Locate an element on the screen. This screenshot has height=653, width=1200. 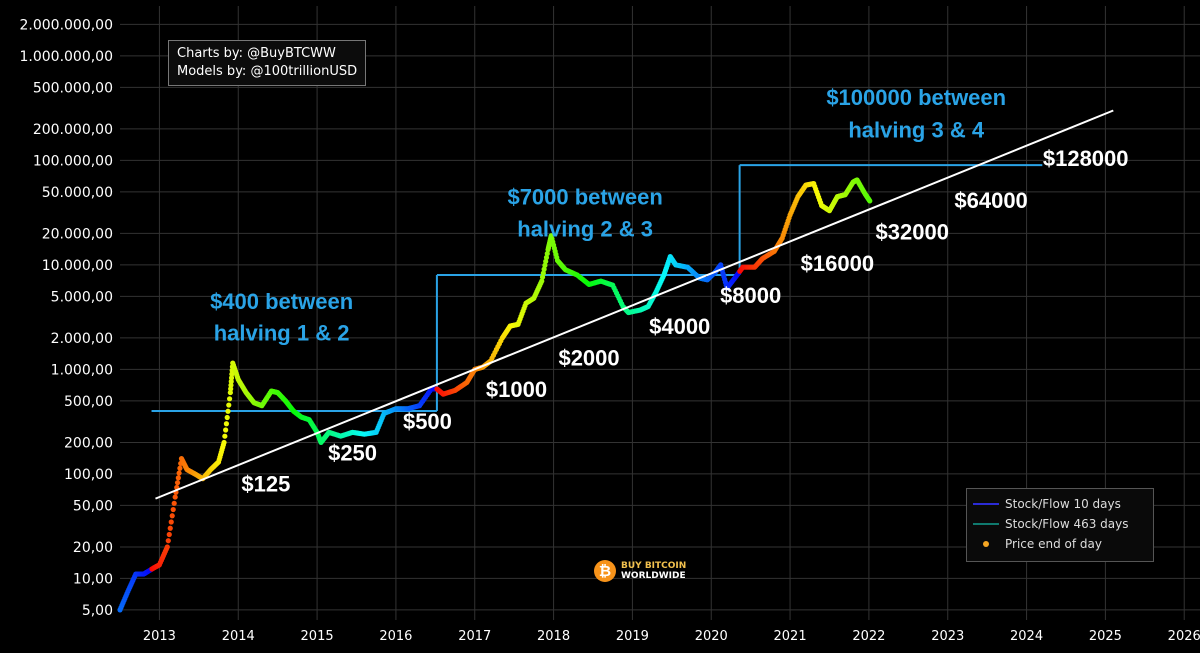
legend-swatch-price is located at coordinates (986, 544).